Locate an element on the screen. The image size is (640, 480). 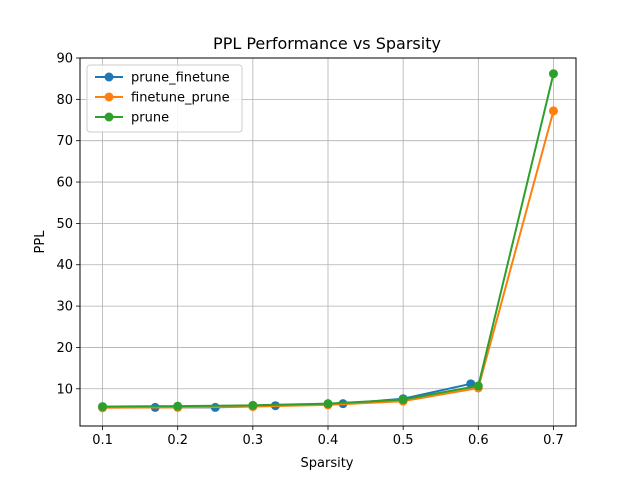
legend-item: finetune_prune is located at coordinates (162, 98).